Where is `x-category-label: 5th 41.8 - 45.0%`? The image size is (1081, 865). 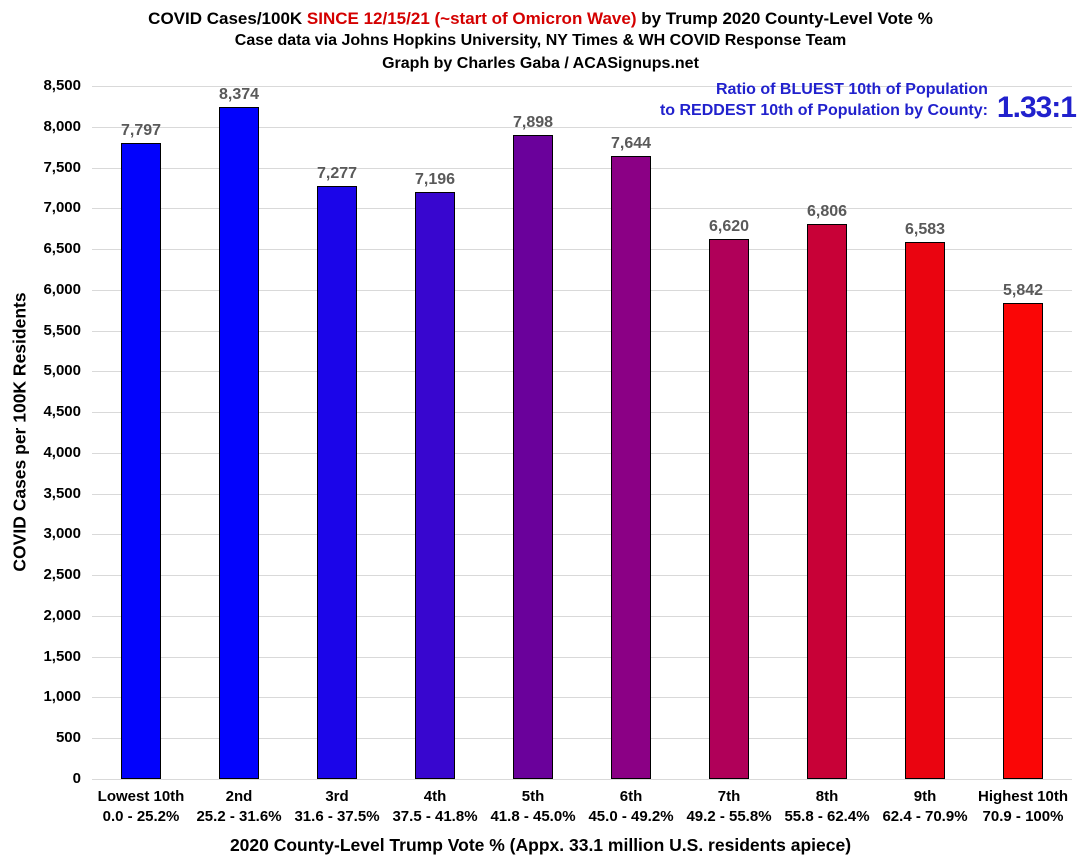 x-category-label: 5th 41.8 - 45.0% is located at coordinates (533, 807).